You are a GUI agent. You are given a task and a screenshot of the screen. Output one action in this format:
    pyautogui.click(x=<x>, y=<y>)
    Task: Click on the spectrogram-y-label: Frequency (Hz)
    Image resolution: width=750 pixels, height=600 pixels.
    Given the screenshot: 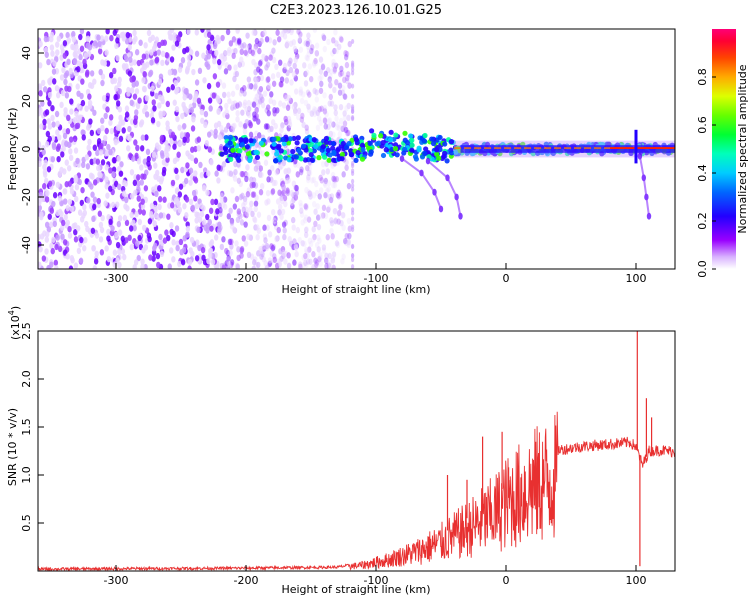 What is the action you would take?
    pyautogui.click(x=12, y=149)
    